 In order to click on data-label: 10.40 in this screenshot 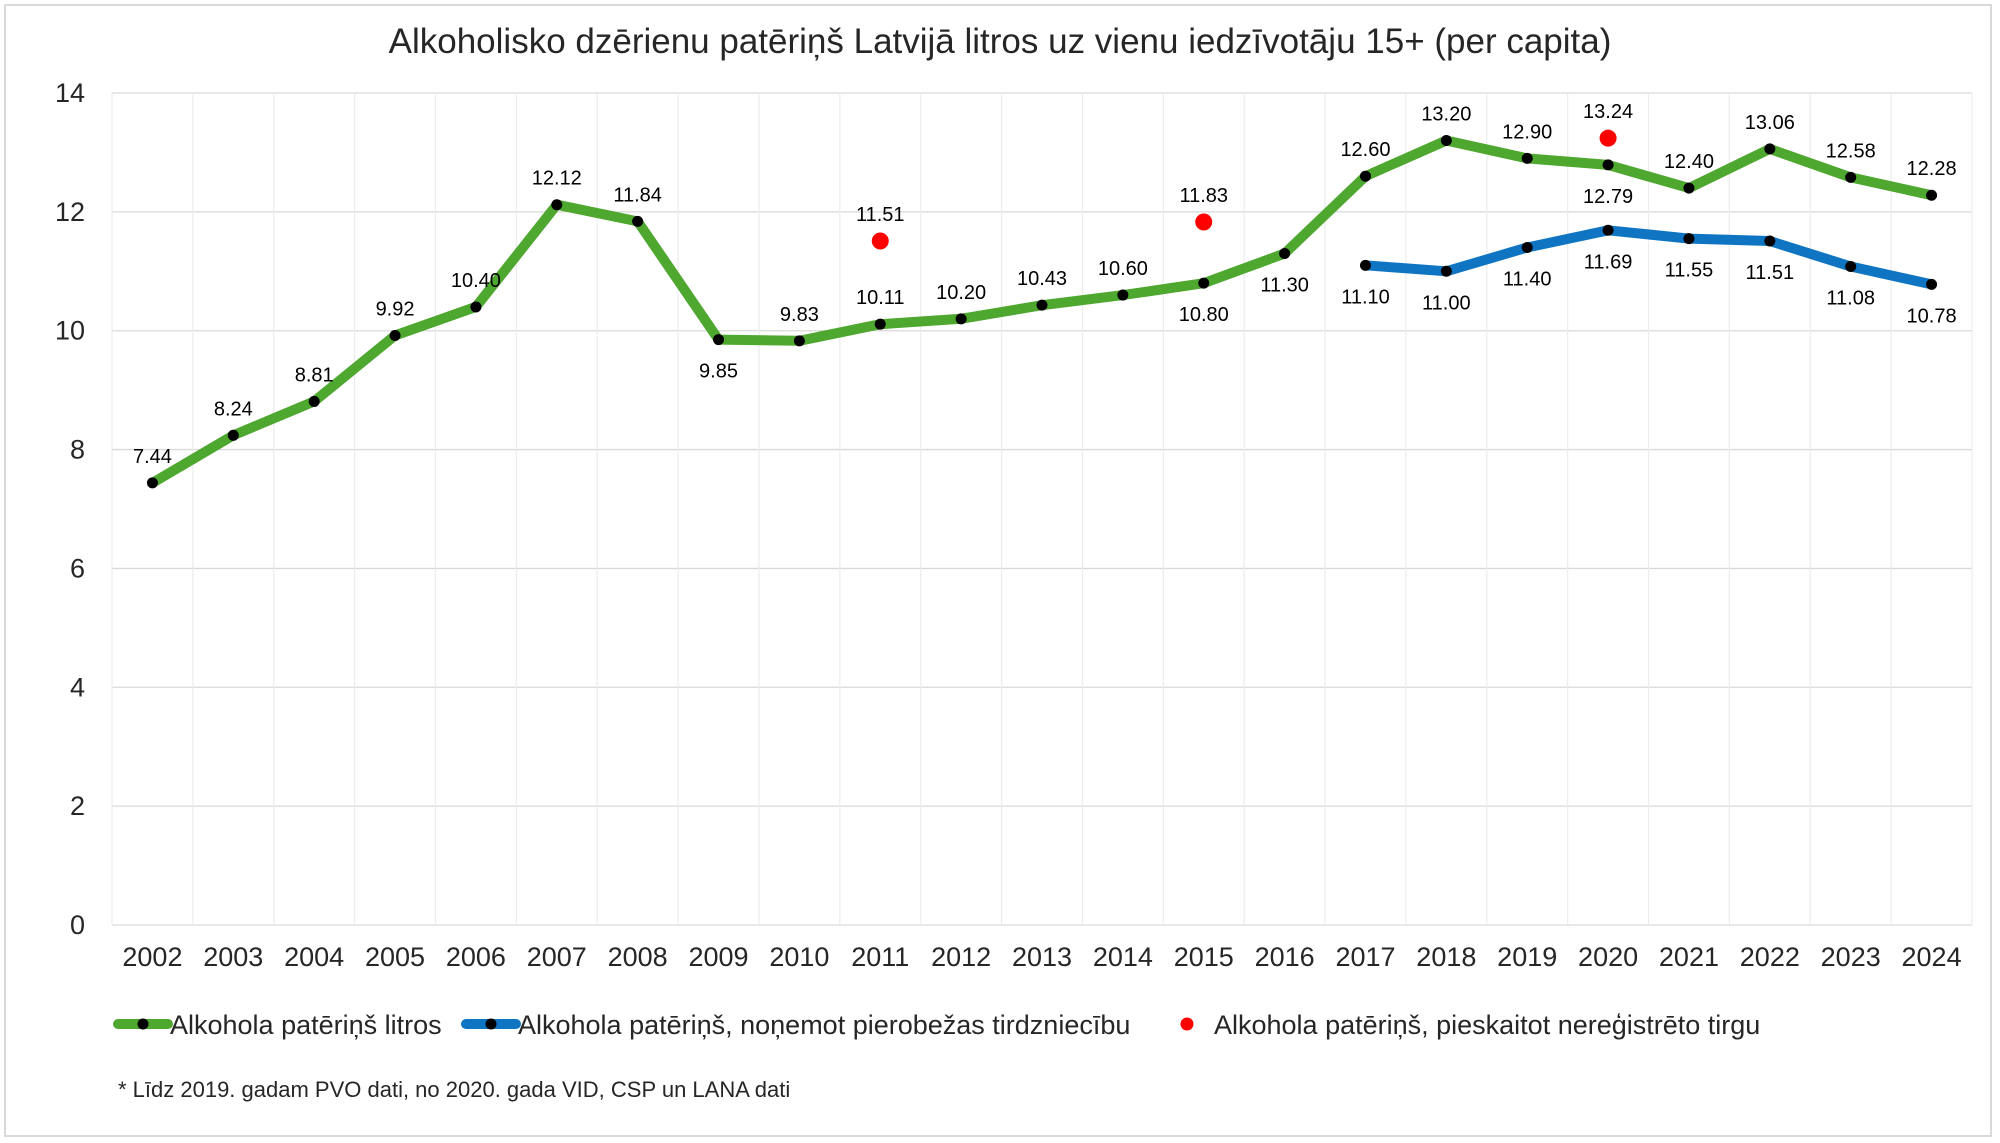, I will do `click(476, 281)`.